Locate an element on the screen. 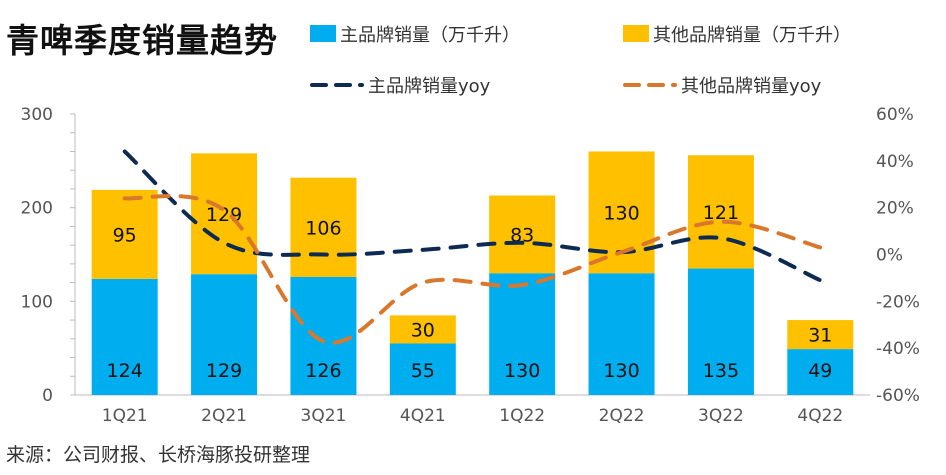 Image resolution: width=946 pixels, height=475 pixels. legend-swatch-main is located at coordinates (323, 33).